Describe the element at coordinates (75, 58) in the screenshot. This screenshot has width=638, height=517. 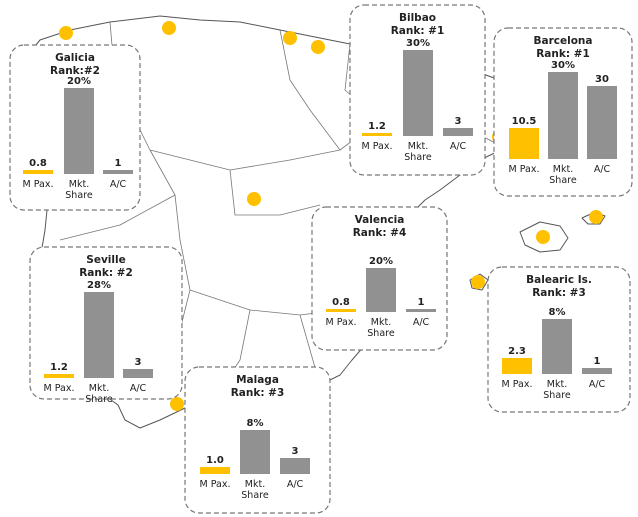
I see `panel-title: Galicia` at that location.